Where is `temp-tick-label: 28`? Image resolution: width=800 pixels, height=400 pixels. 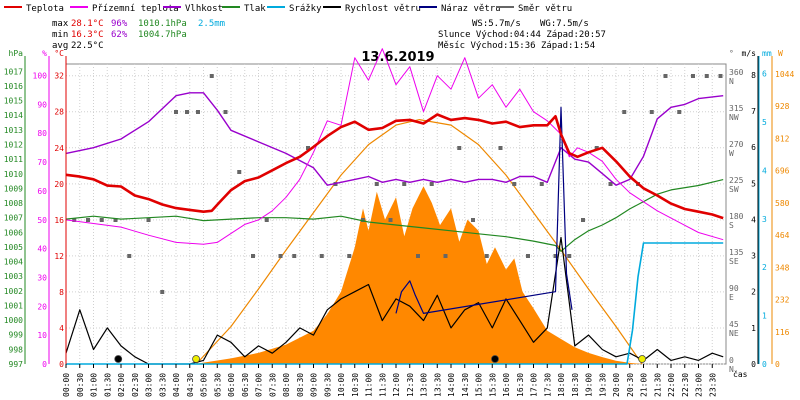
temp-tick-label: 28 is located at coordinates (59, 112).